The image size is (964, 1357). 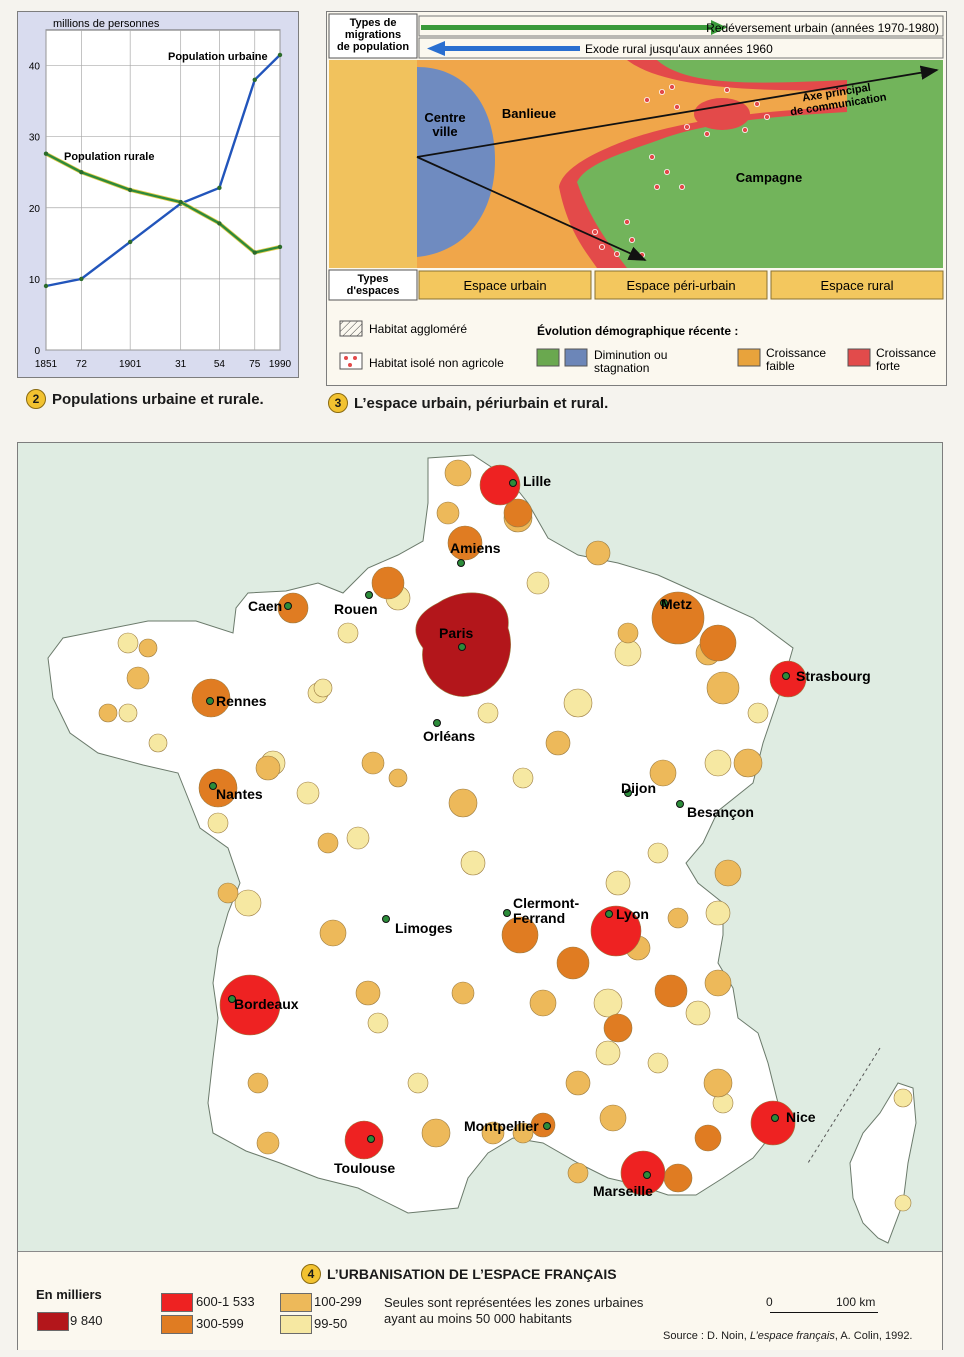 I want to click on city-label-lille: Lille, so click(x=537, y=481).